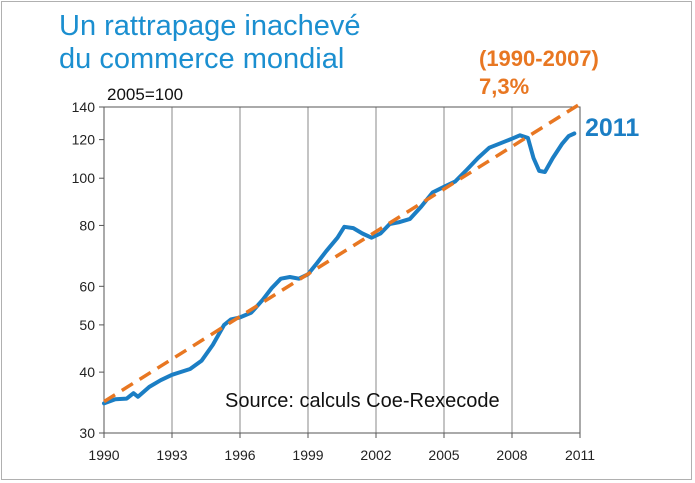 Image resolution: width=695 pixels, height=483 pixels. I want to click on trend-rate-label: 7,3%, so click(504, 86).